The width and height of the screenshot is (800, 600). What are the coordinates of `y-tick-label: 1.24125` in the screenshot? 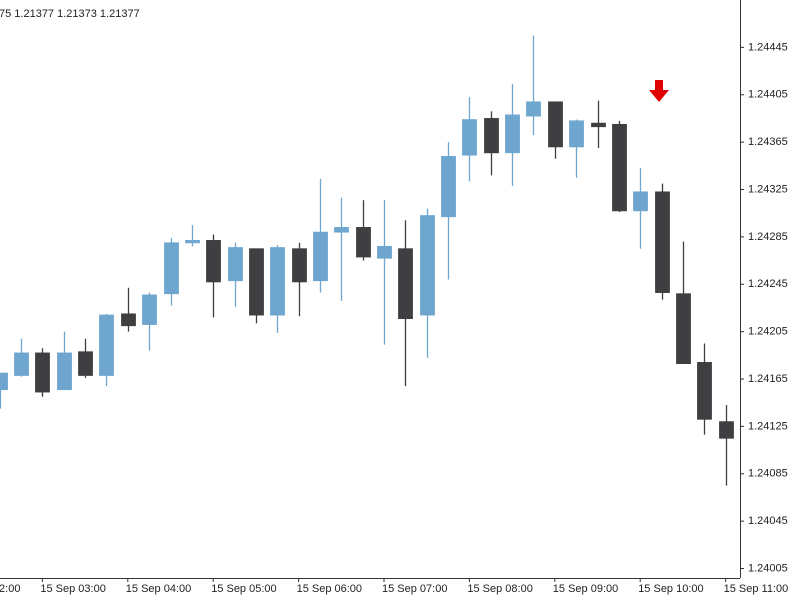 It's located at (768, 426).